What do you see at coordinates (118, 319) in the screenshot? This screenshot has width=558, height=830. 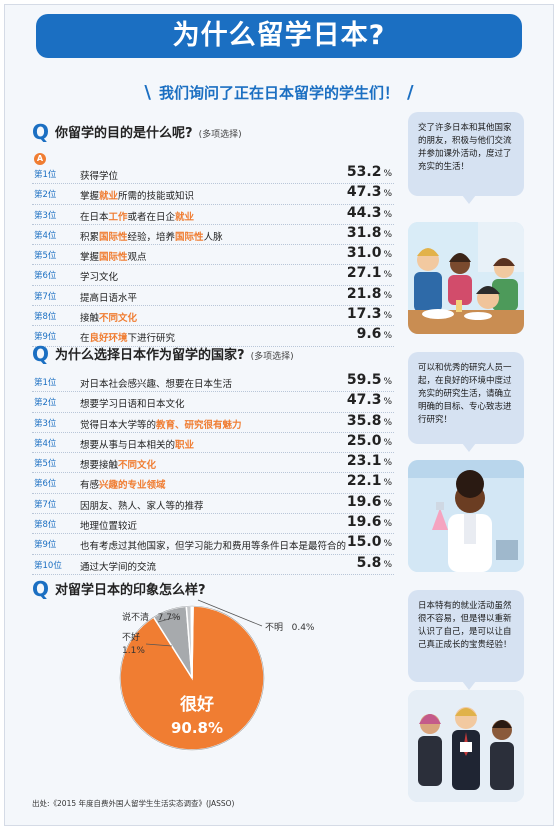 I see `highlighted-keyword: 不同文化` at bounding box center [118, 319].